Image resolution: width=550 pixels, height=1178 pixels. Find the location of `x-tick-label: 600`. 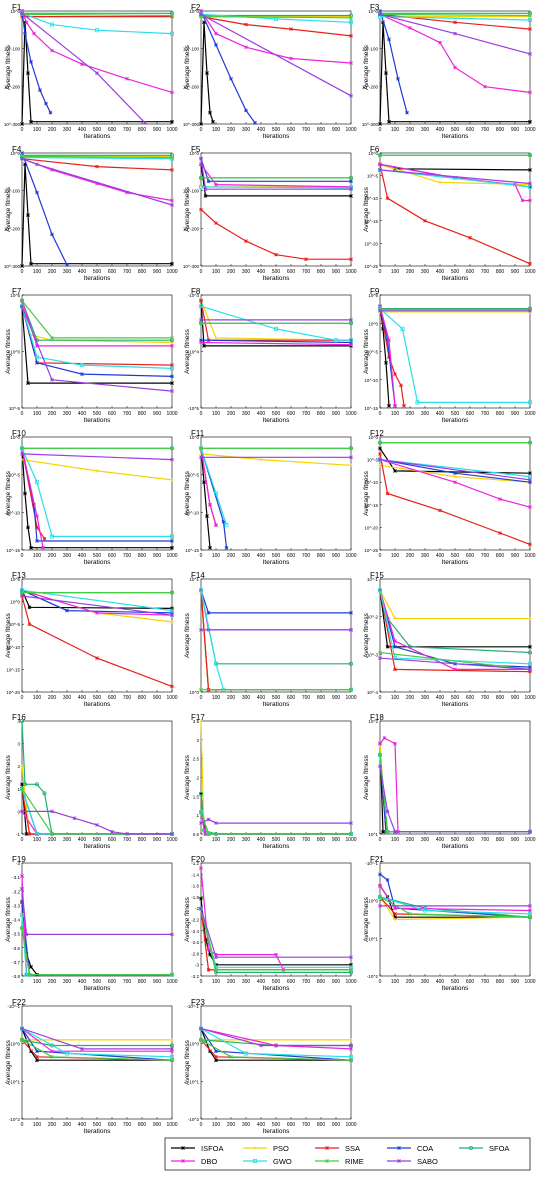

x-tick-label: 600 is located at coordinates (291, 272).